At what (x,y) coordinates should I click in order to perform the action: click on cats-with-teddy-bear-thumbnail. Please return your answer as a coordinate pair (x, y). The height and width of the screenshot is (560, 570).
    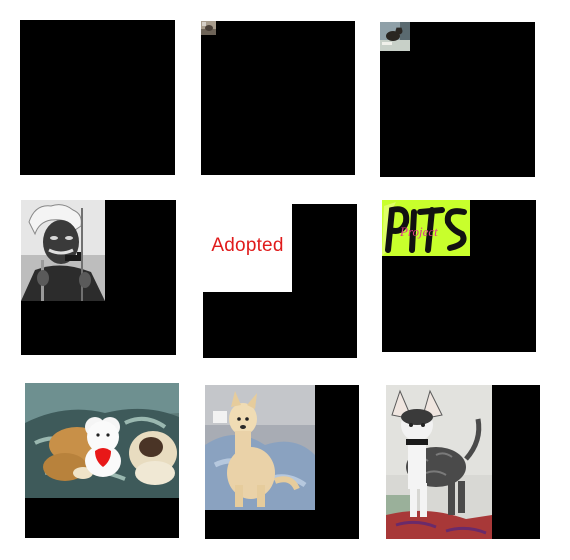
    Looking at the image, I should click on (102, 440).